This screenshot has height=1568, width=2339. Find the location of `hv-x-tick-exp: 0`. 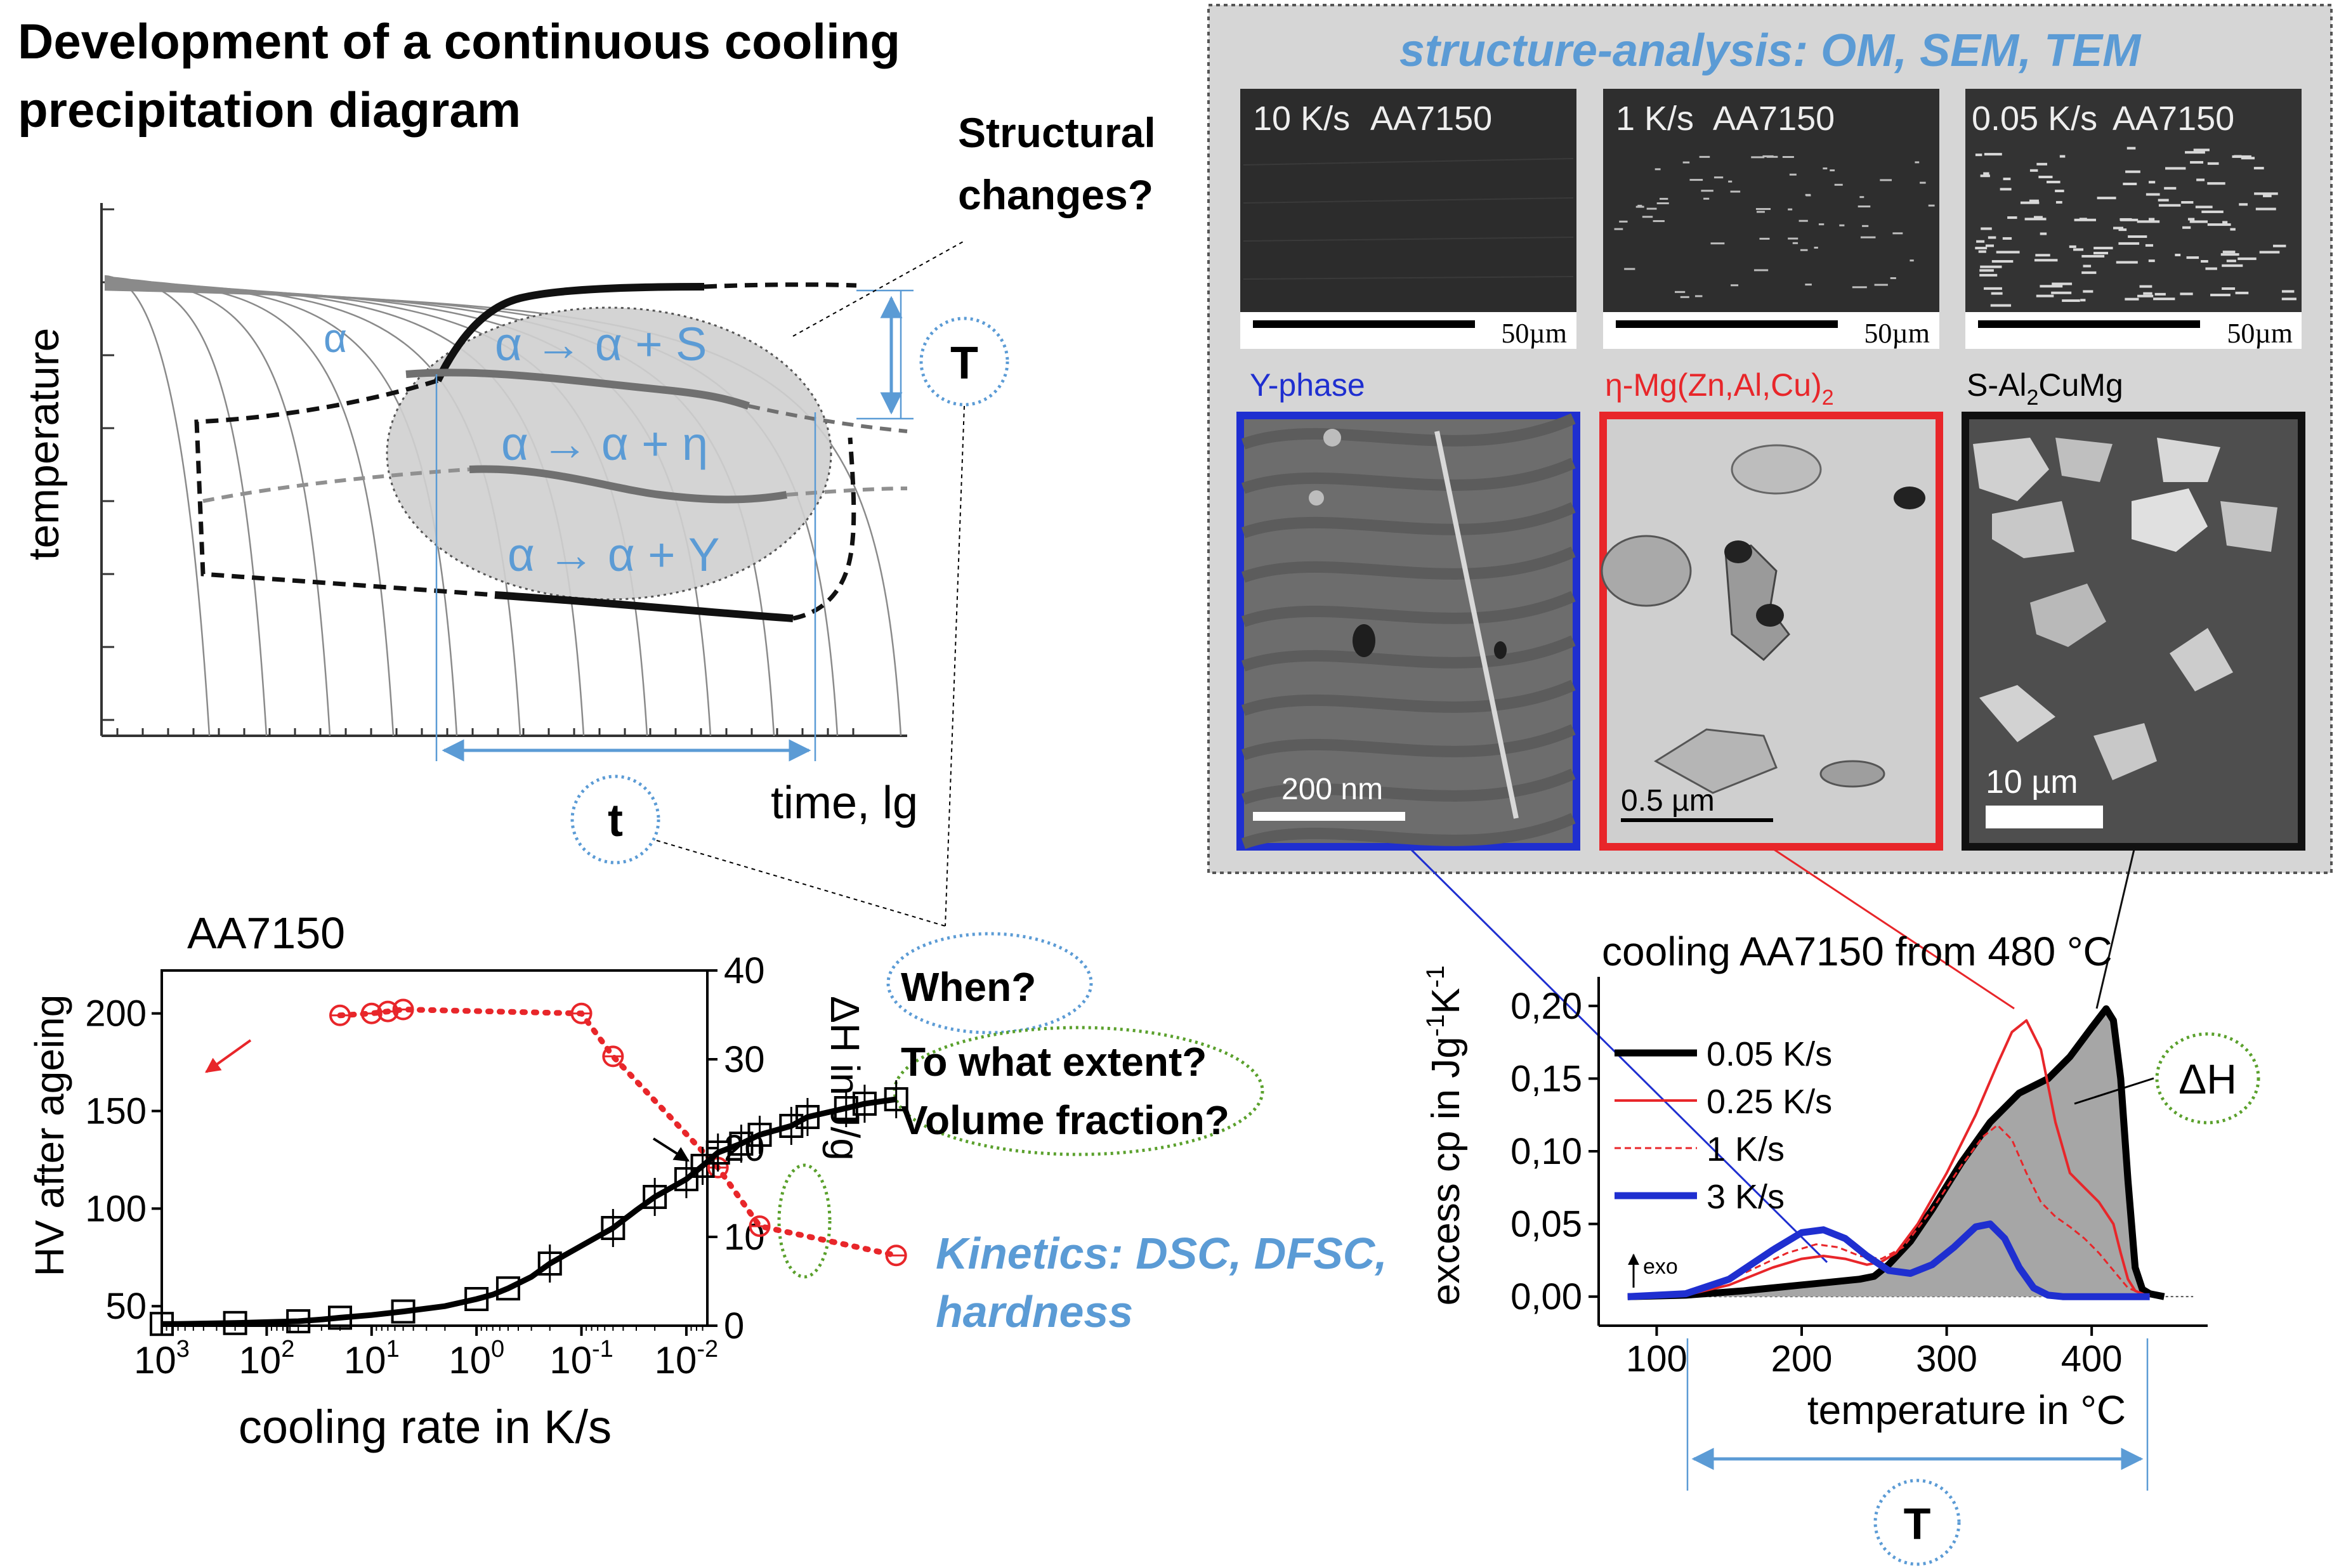

hv-x-tick-exp: 0 is located at coordinates (497, 1349).